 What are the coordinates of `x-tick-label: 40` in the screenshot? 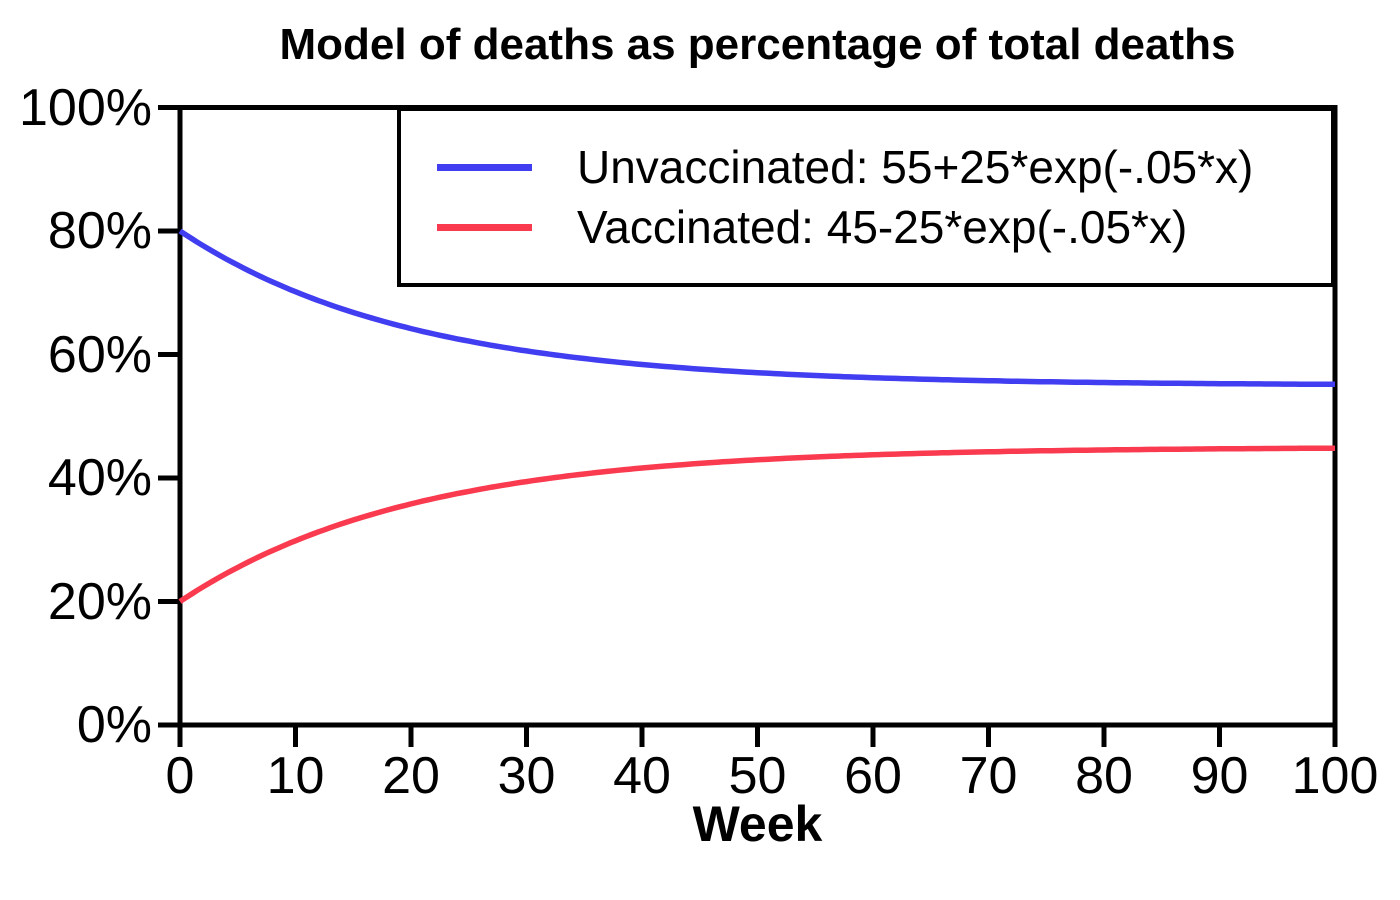 It's located at (642, 776).